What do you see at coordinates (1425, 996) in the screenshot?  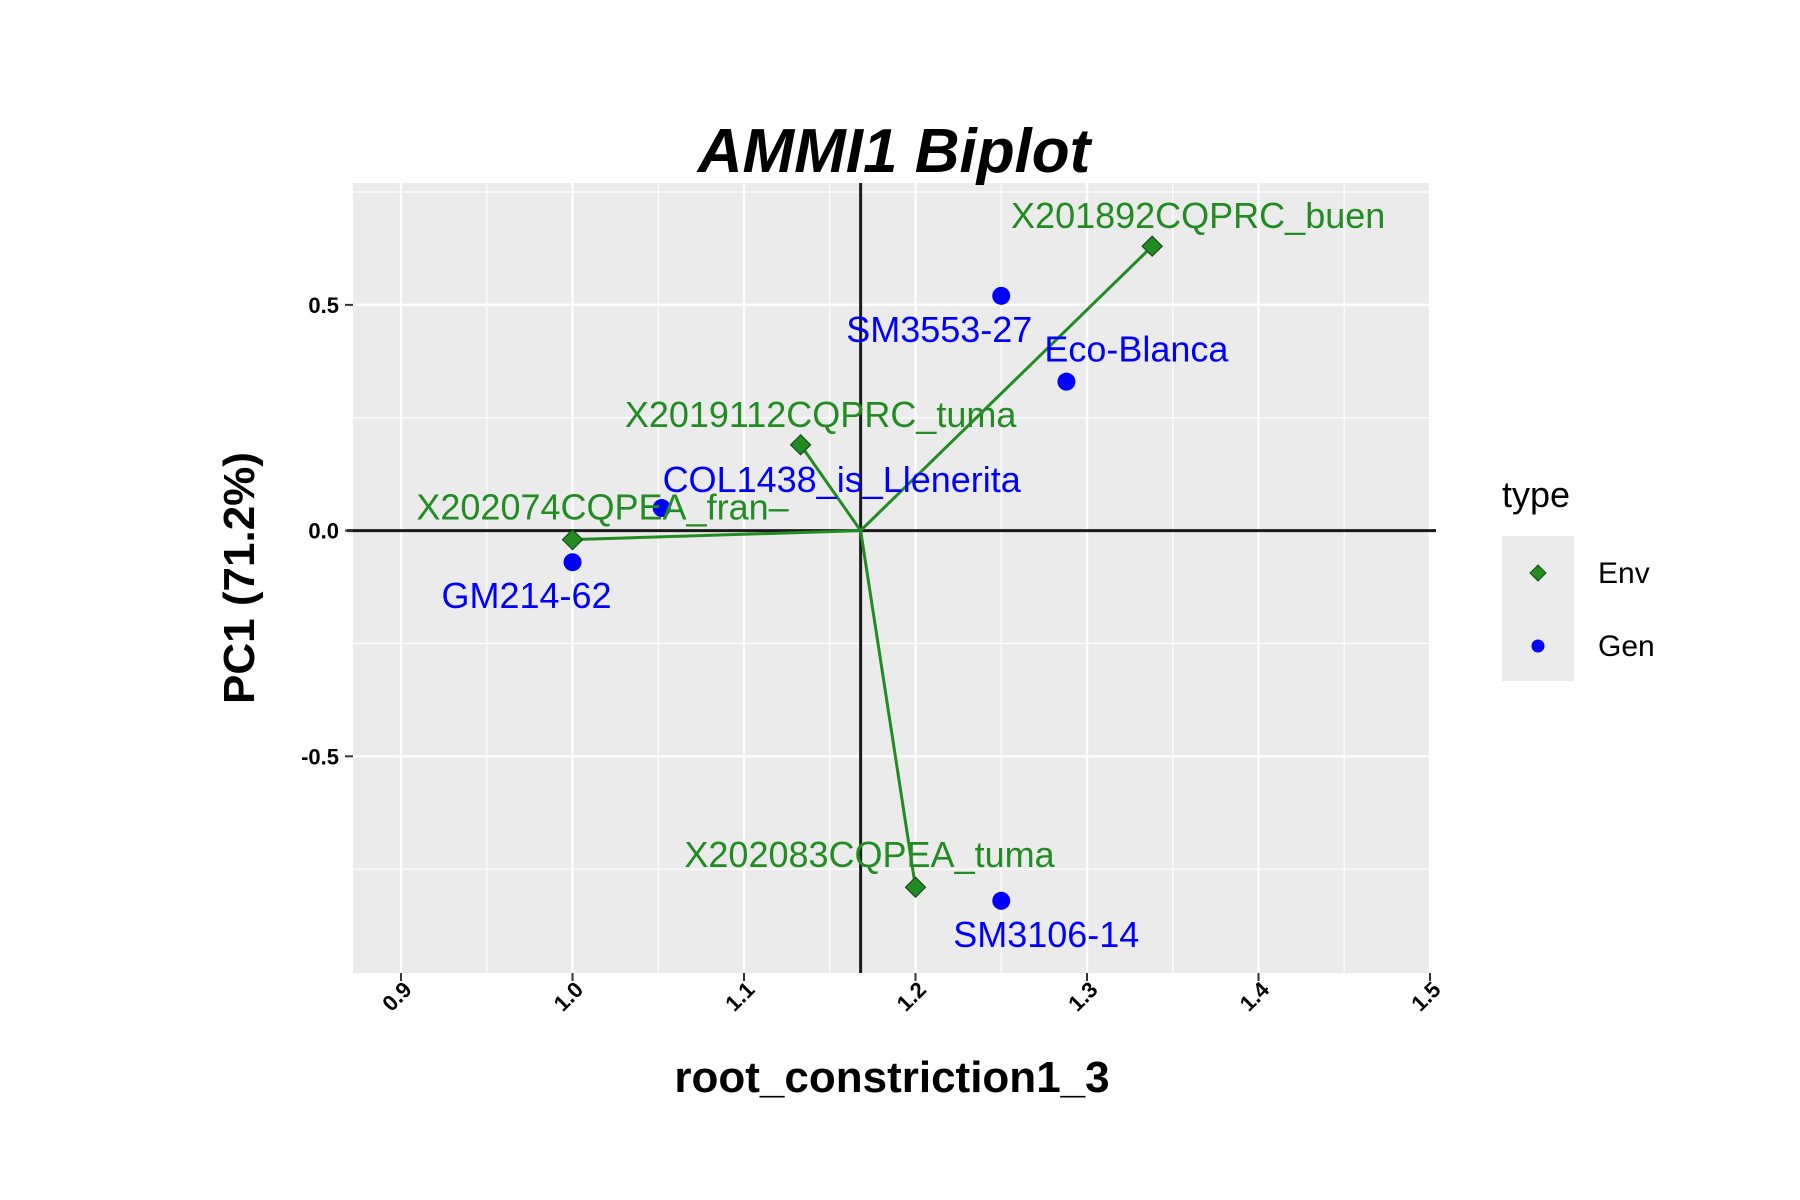 I see `x-tick-label: 1.5` at bounding box center [1425, 996].